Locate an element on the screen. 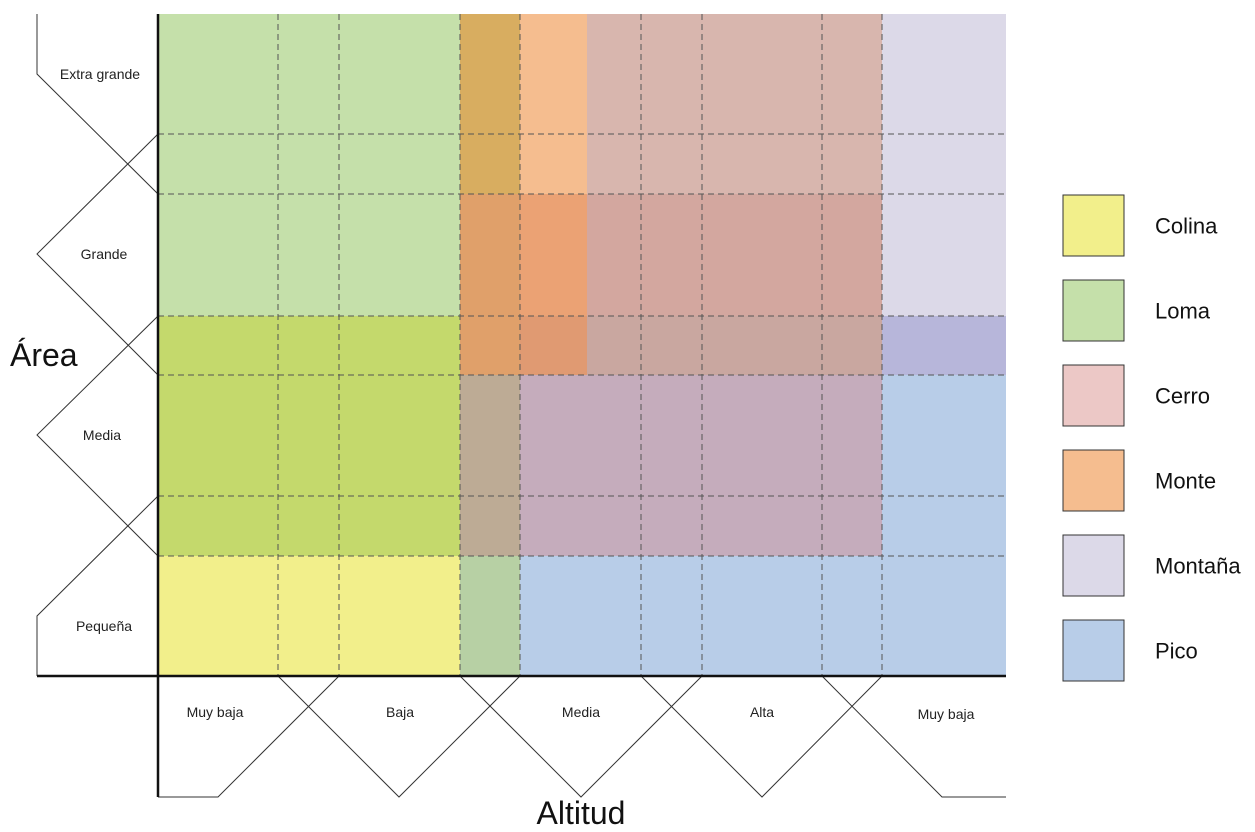  x-label-media: Media is located at coordinates (581, 712).